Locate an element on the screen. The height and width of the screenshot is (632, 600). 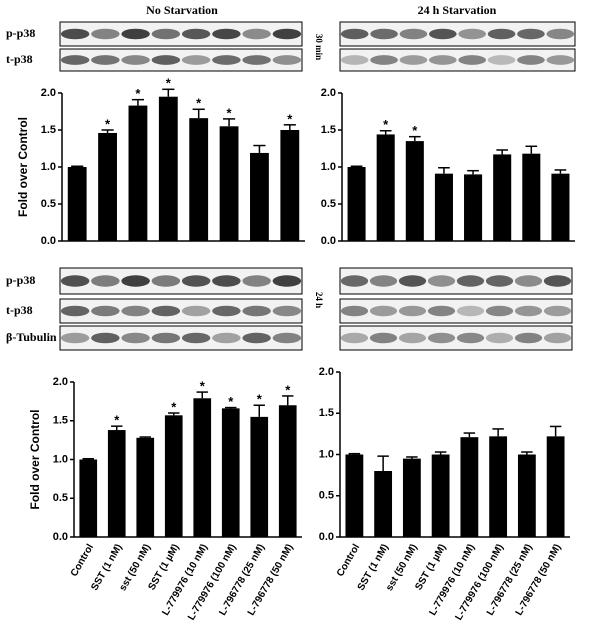
blot-frame is located at coordinates (456, 311).